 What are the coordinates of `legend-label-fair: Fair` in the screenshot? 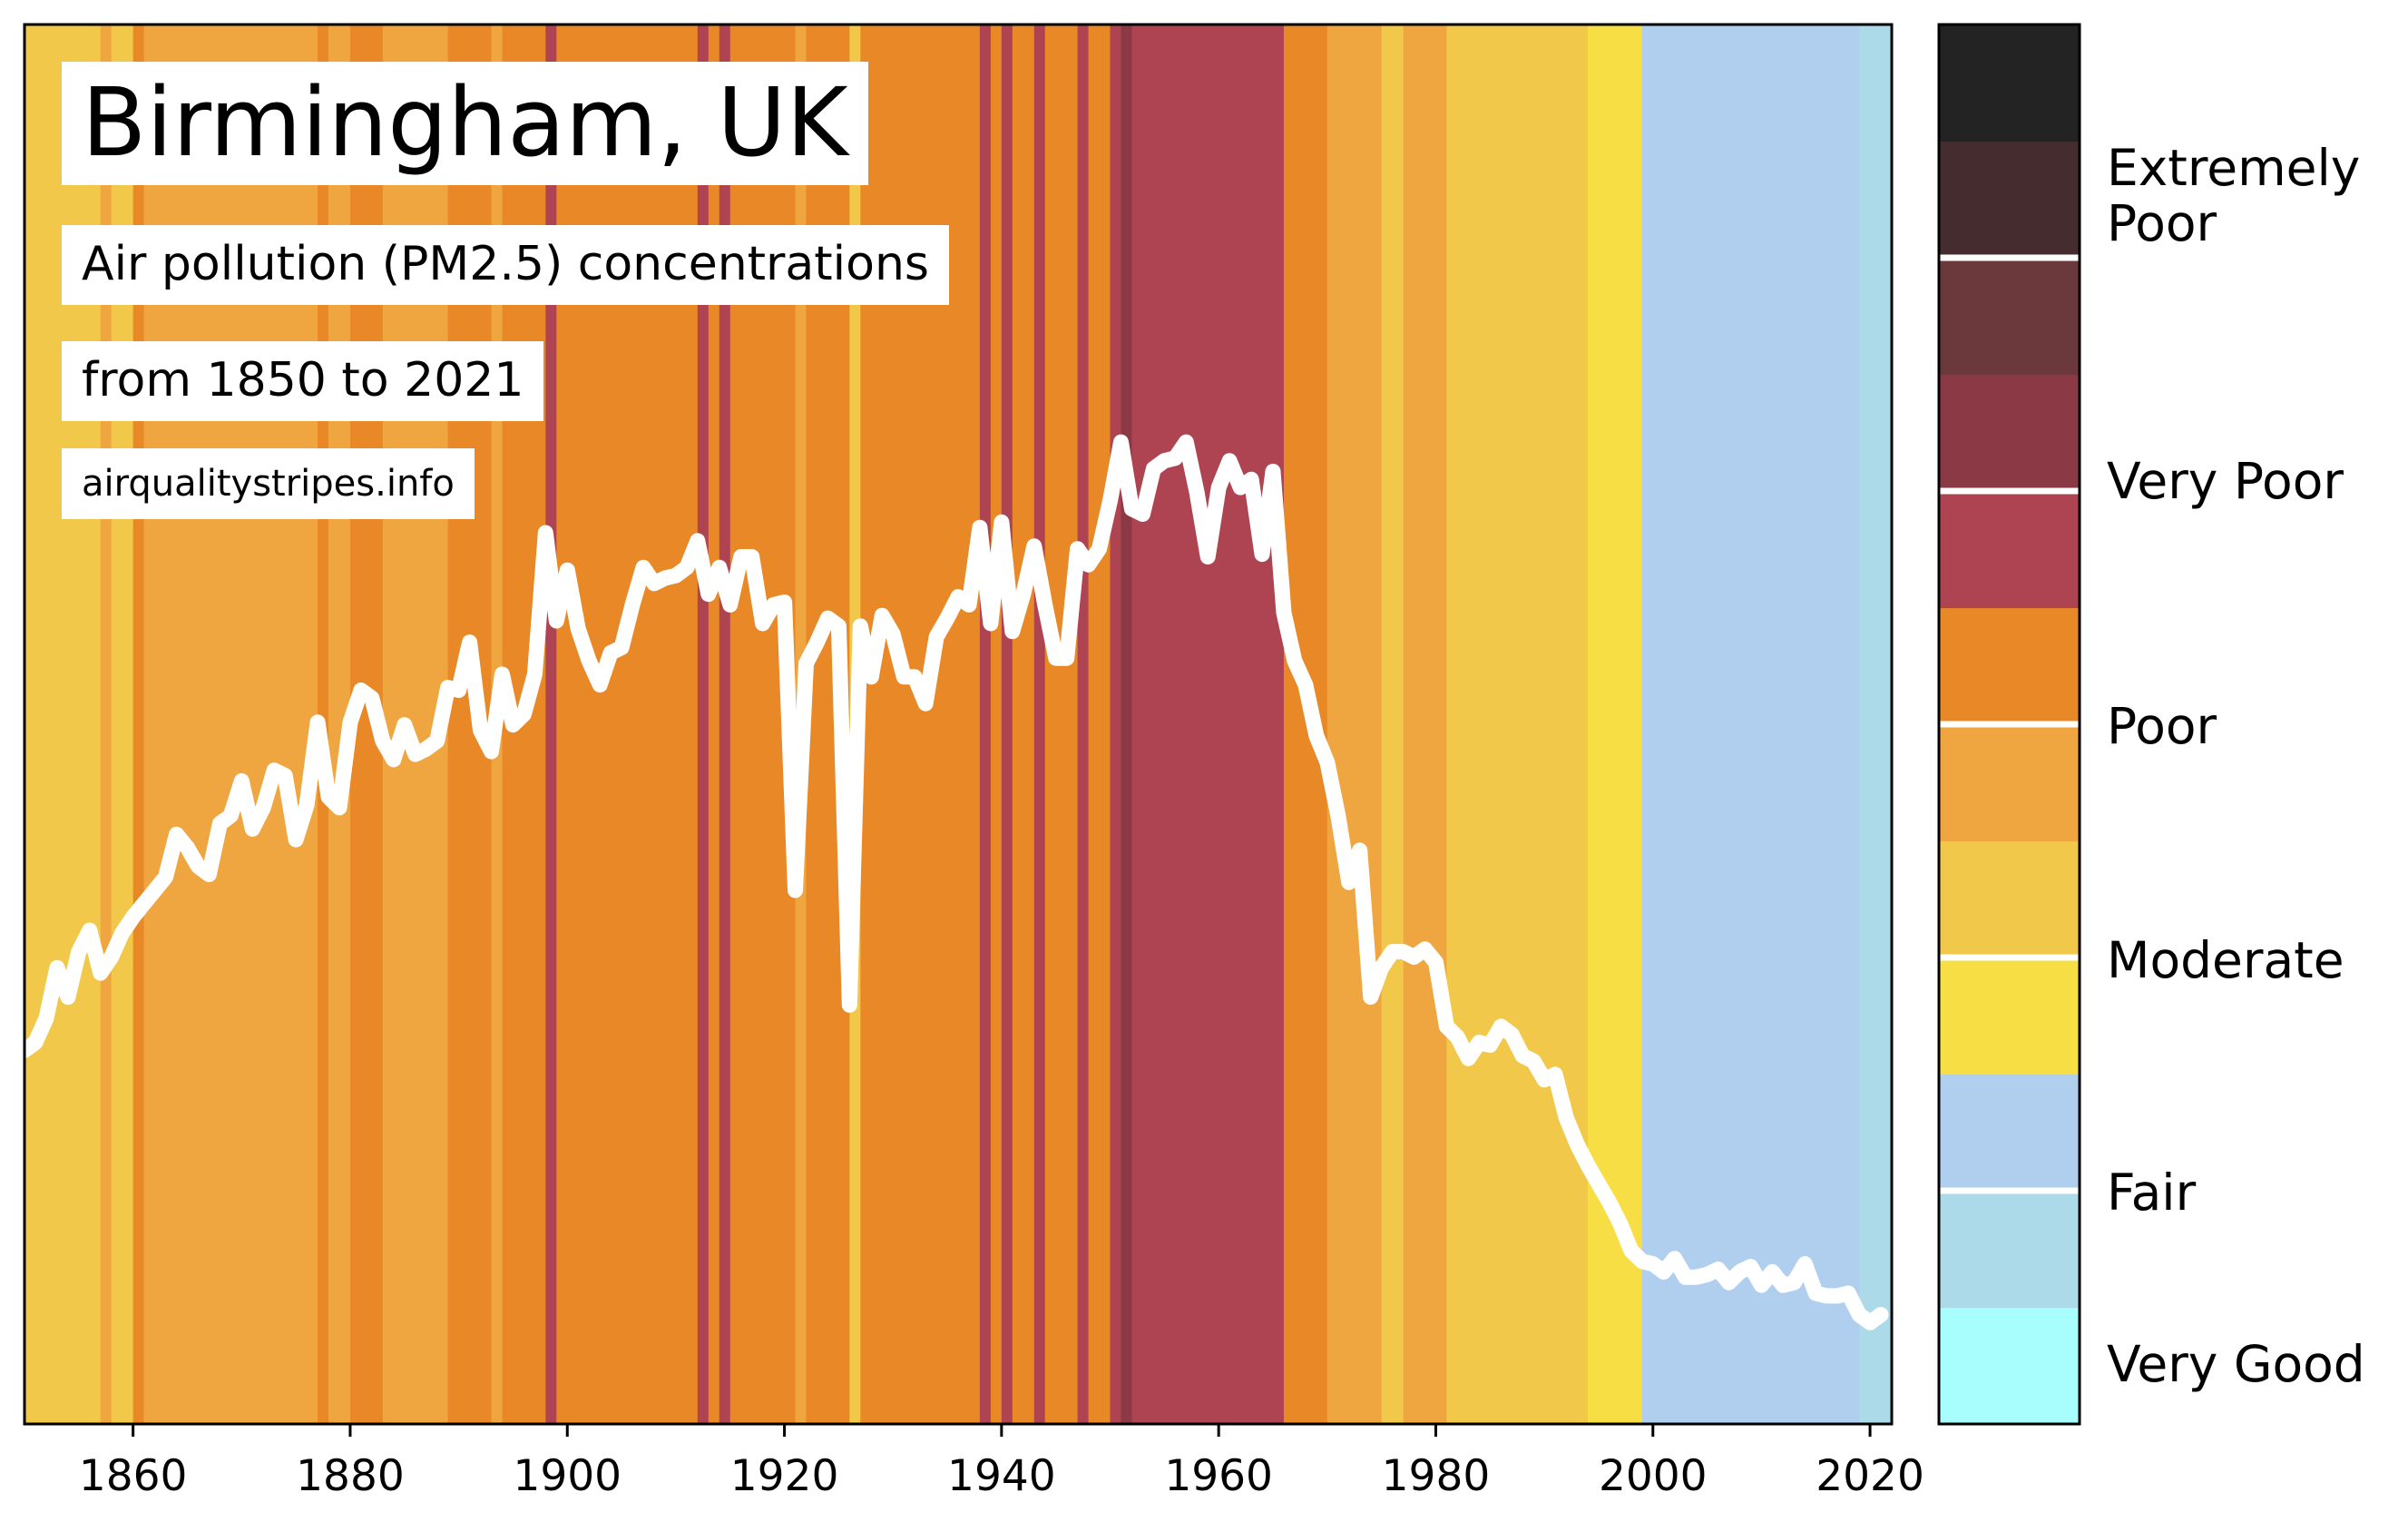 It's located at (2152, 1193).